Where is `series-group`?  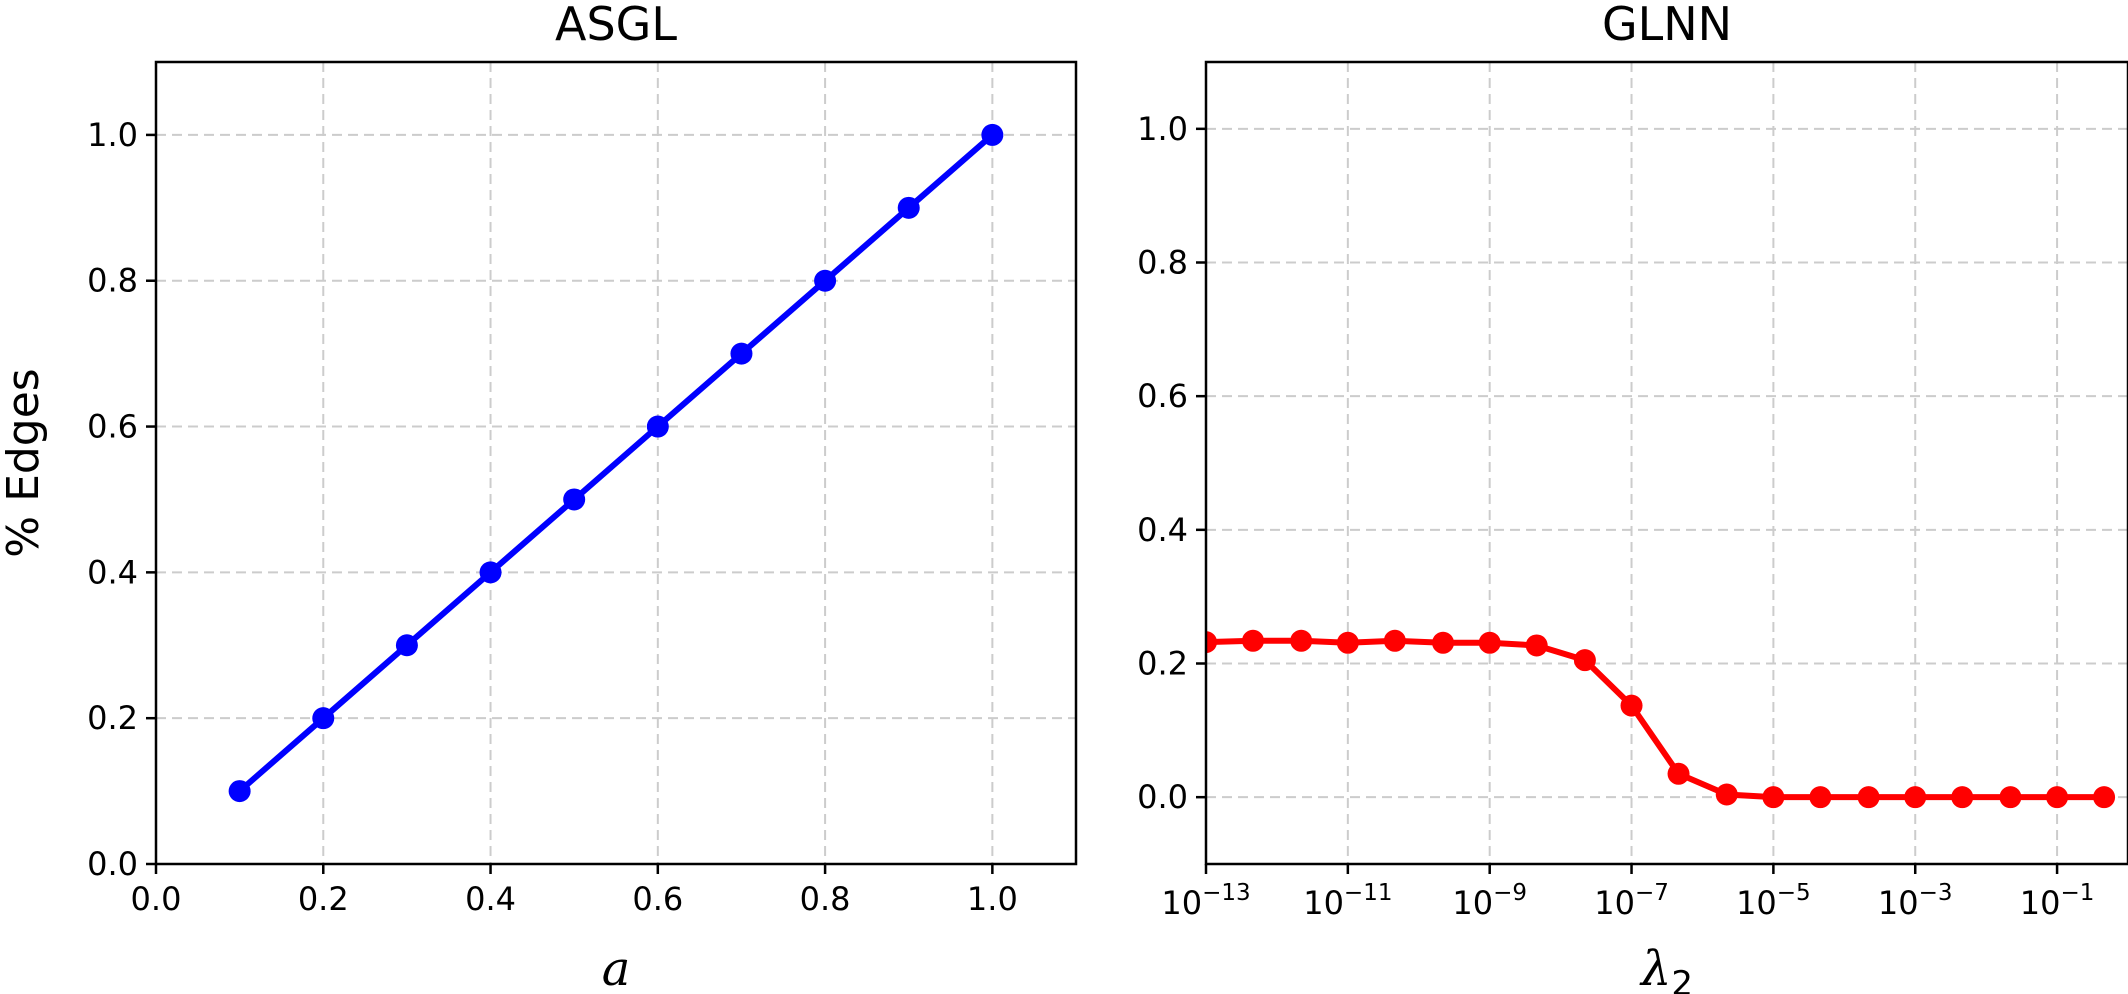
series-group is located at coordinates (1661, 719).